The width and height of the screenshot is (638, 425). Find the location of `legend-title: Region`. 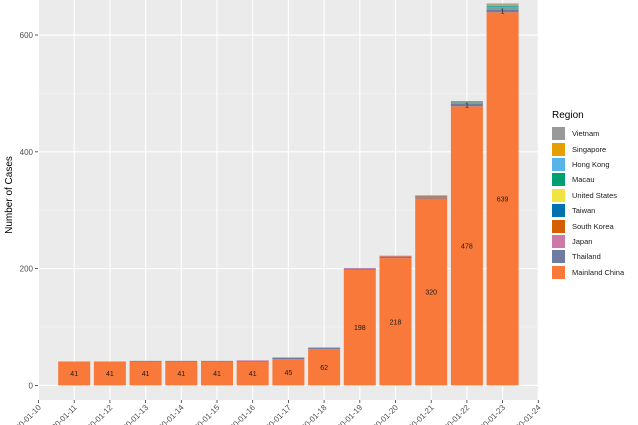

legend-title: Region is located at coordinates (568, 115).